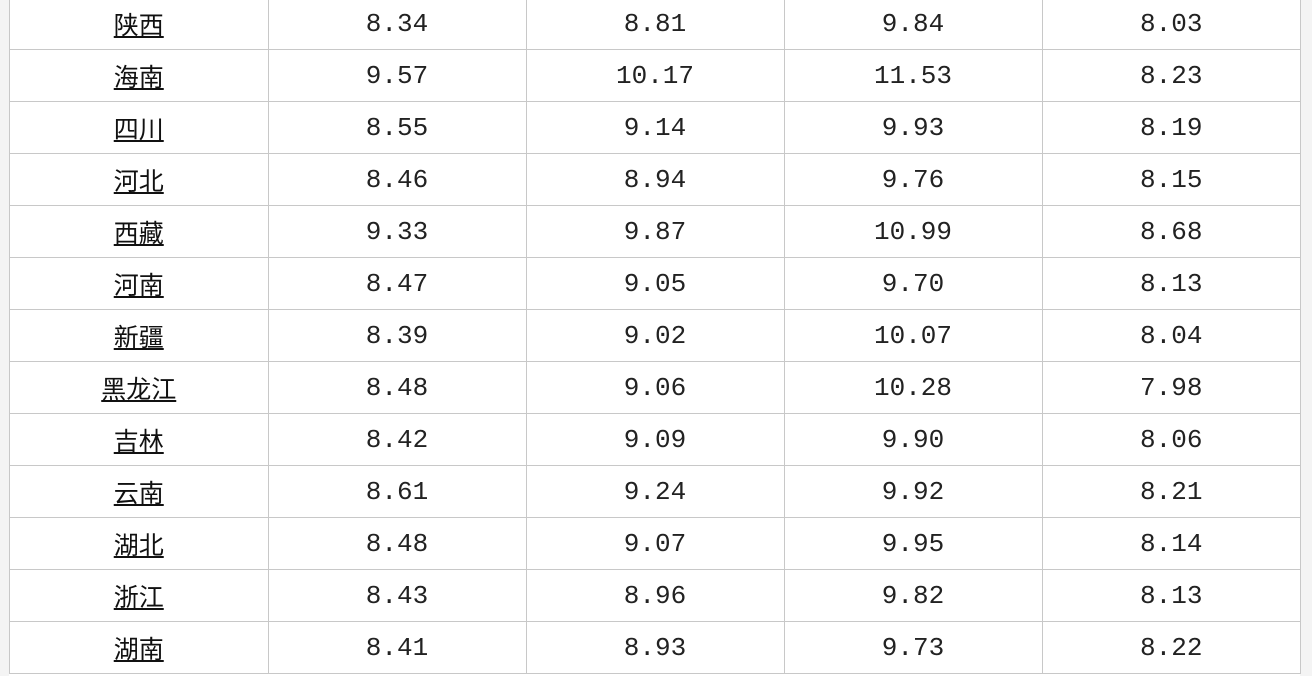  I want to click on value-cell: 8.04, so click(1170, 335).